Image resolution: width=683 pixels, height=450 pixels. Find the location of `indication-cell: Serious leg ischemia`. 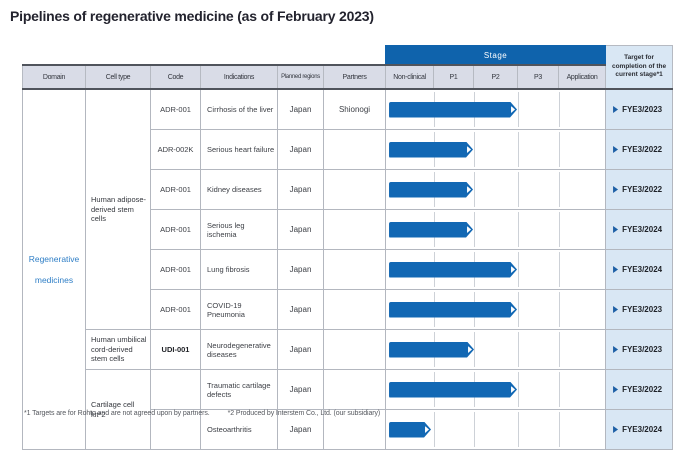

indication-cell: Serious leg ischemia is located at coordinates (239, 229).